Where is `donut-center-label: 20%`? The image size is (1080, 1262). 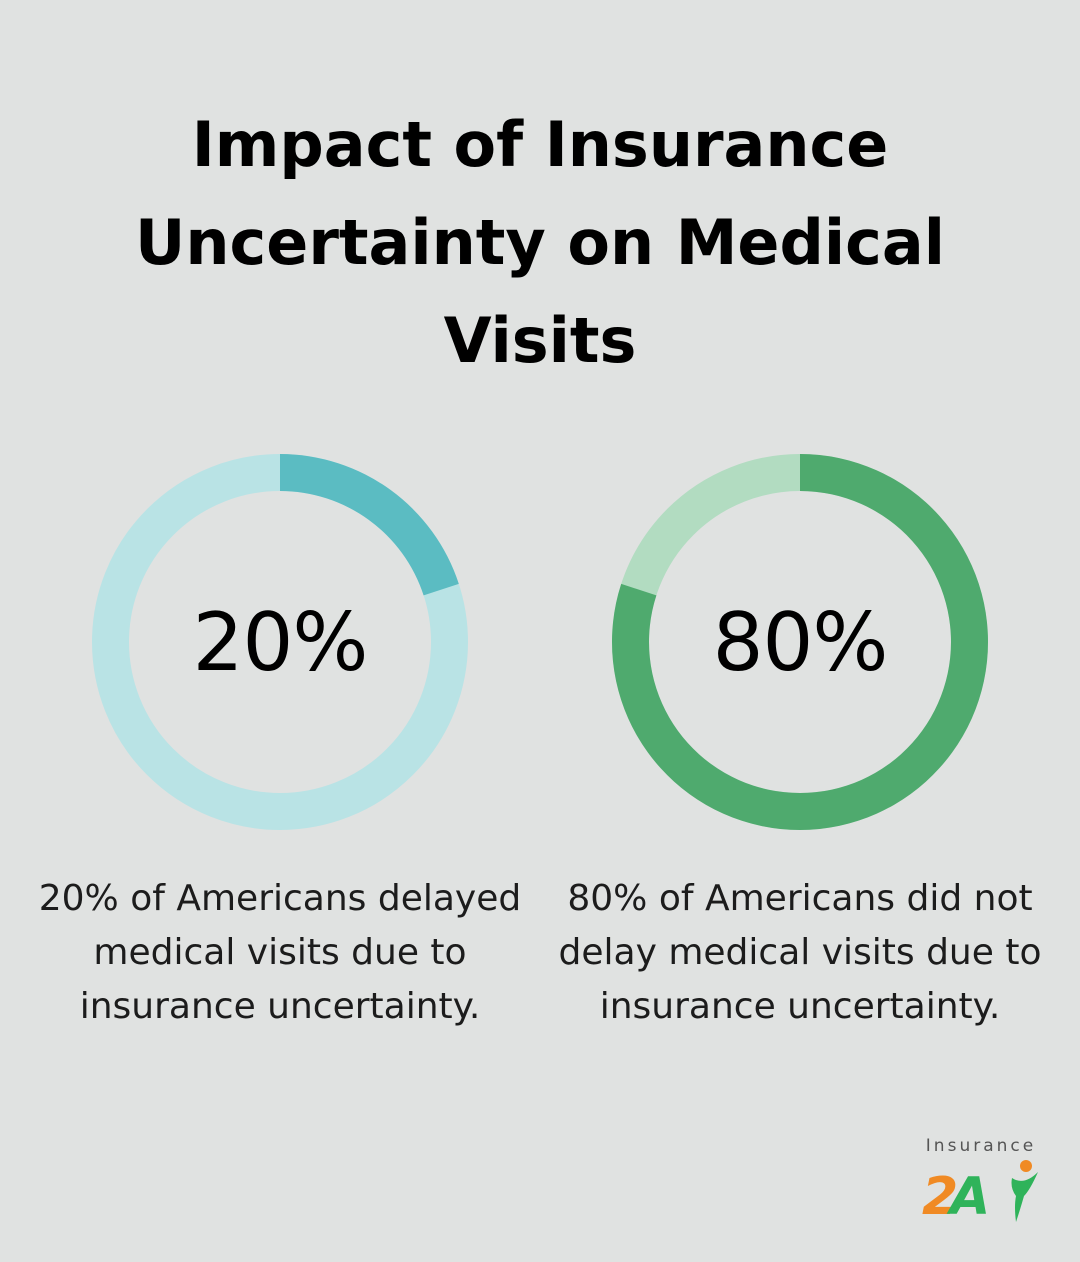
donut-center-label: 20% is located at coordinates (280, 642).